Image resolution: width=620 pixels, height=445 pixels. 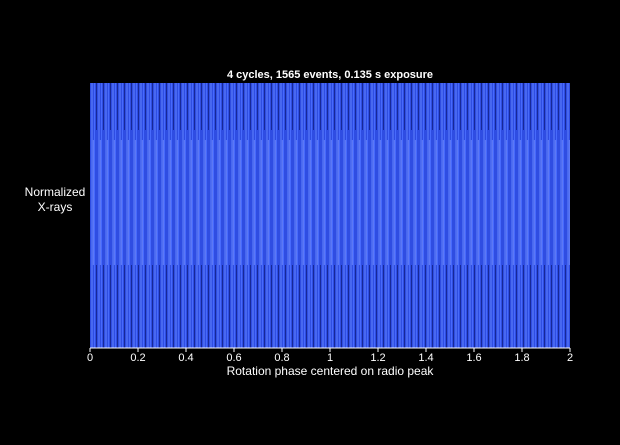 I want to click on x-tick-label: 2, so click(x=570, y=358).